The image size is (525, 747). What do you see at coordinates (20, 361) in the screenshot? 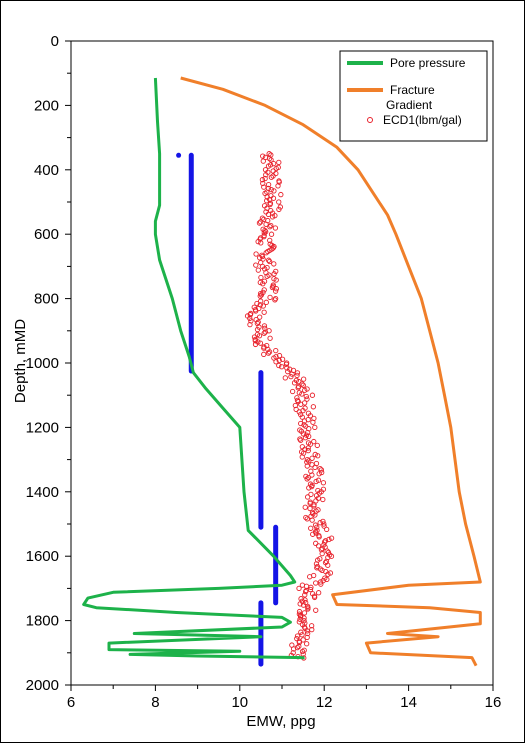
I see `y-axis-title: Depth, mMD` at bounding box center [20, 361].